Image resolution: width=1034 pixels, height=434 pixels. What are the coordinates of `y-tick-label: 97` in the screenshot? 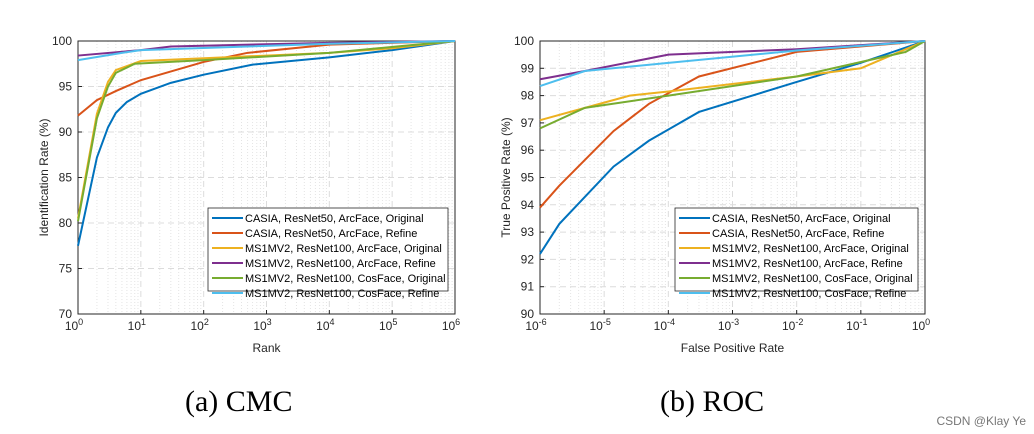 It's located at (528, 123).